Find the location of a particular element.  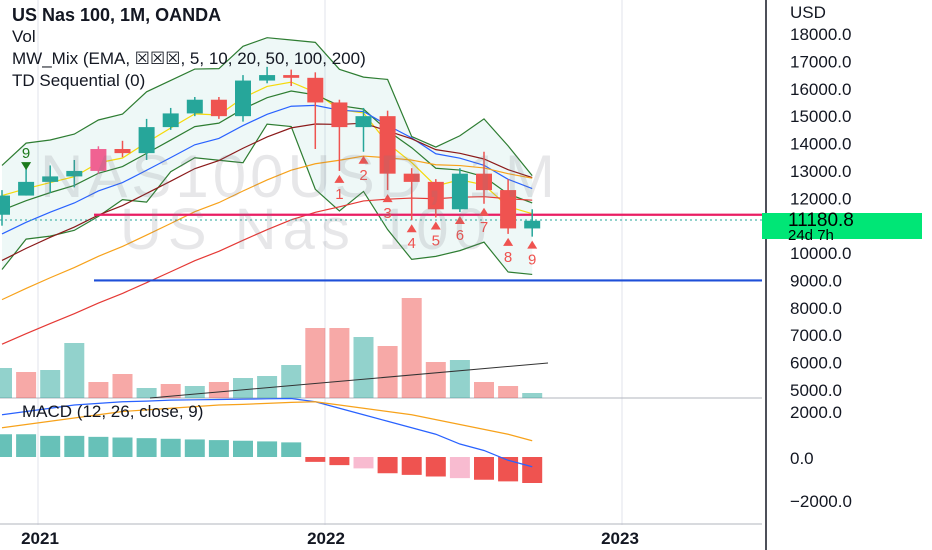

price-tick-label: 14000.0 is located at coordinates (820, 144).